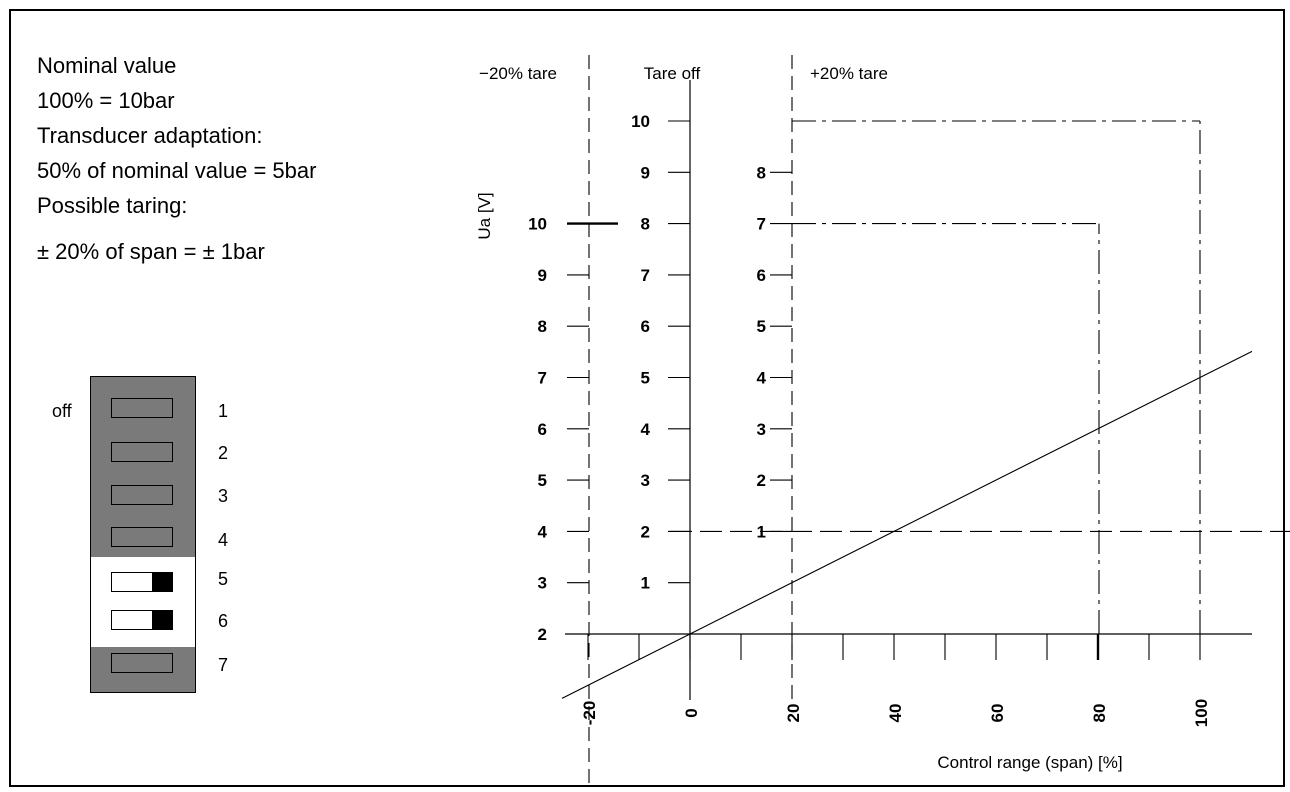 The width and height of the screenshot is (1290, 792). I want to click on dip-number-5: 5, so click(223, 579).